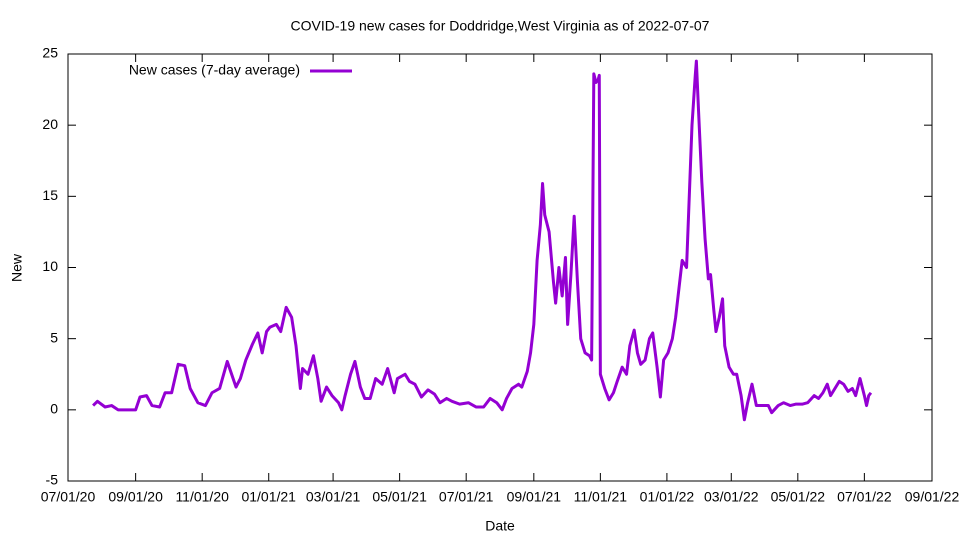 This screenshot has width=960, height=540. I want to click on x-tick-label: 05/01/21, so click(399, 497).